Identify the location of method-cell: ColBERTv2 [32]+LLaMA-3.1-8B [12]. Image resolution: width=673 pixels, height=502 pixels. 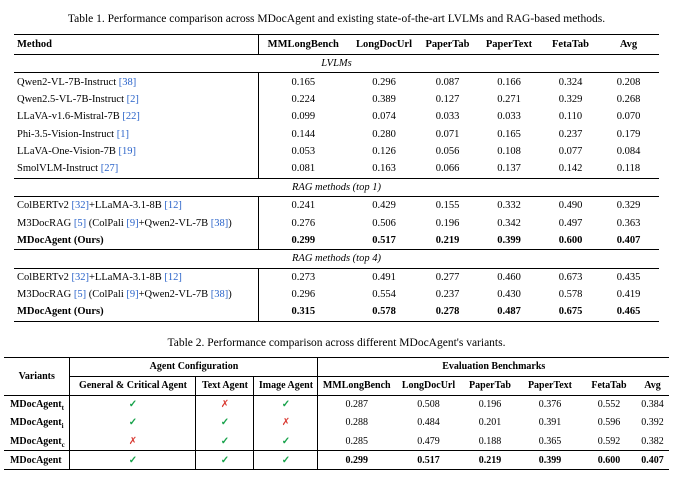
(136, 206).